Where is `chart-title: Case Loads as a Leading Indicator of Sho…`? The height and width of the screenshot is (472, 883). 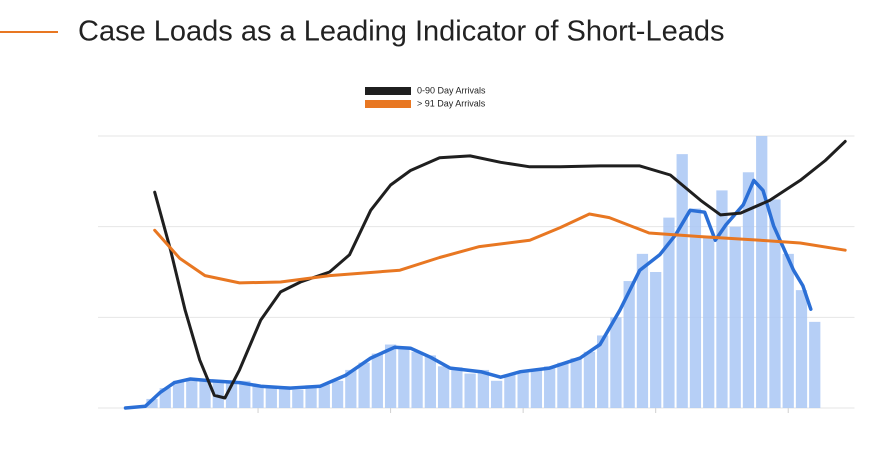
chart-title: Case Loads as a Leading Indicator of Sho… is located at coordinates (401, 32).